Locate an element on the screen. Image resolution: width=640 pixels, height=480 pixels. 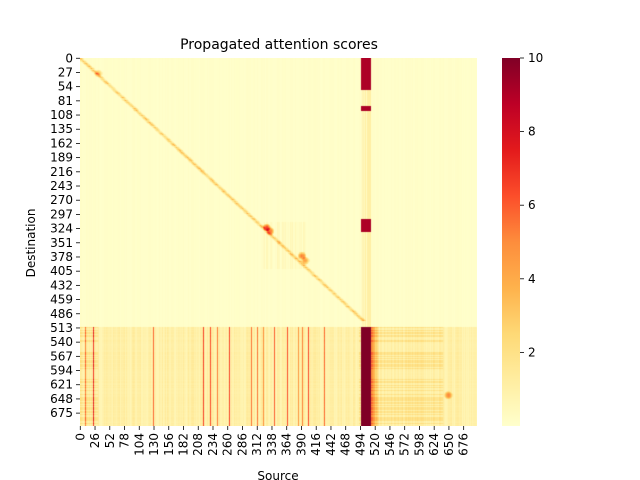
x-tick-label: 26 is located at coordinates (95, 440).